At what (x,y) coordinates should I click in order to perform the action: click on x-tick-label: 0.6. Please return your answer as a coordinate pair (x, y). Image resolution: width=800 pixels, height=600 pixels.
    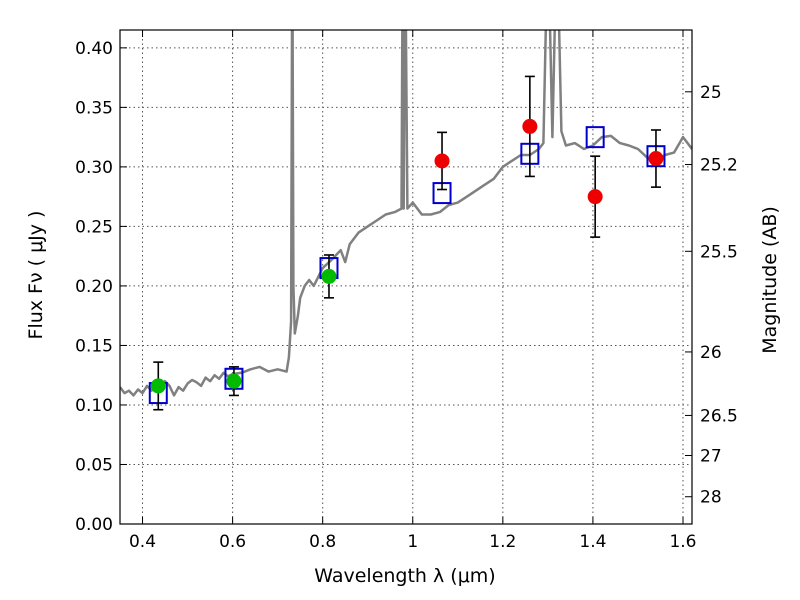
    Looking at the image, I should click on (232, 542).